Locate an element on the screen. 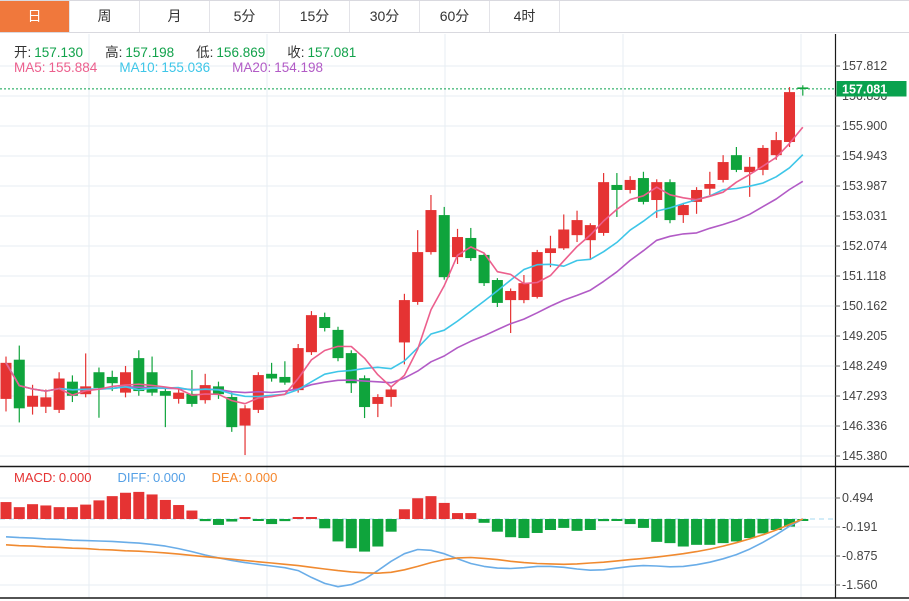  tabbar-filler is located at coordinates (734, 16).